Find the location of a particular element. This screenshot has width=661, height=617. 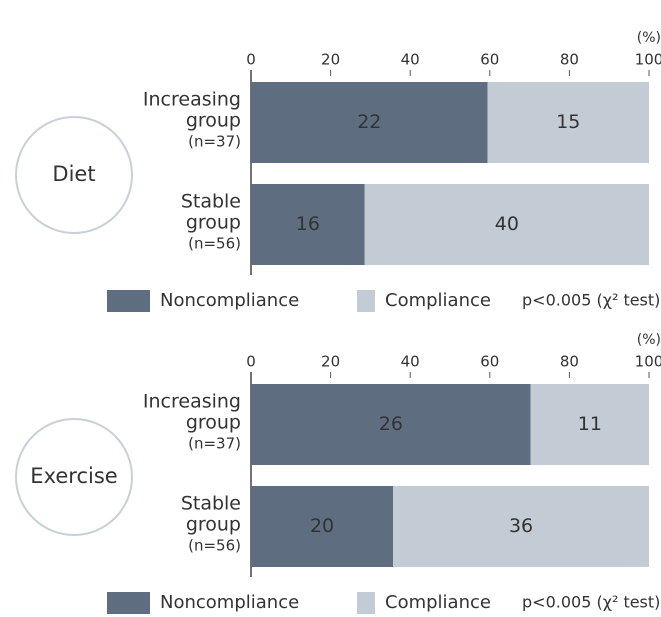

data-label: 26 is located at coordinates (391, 424).